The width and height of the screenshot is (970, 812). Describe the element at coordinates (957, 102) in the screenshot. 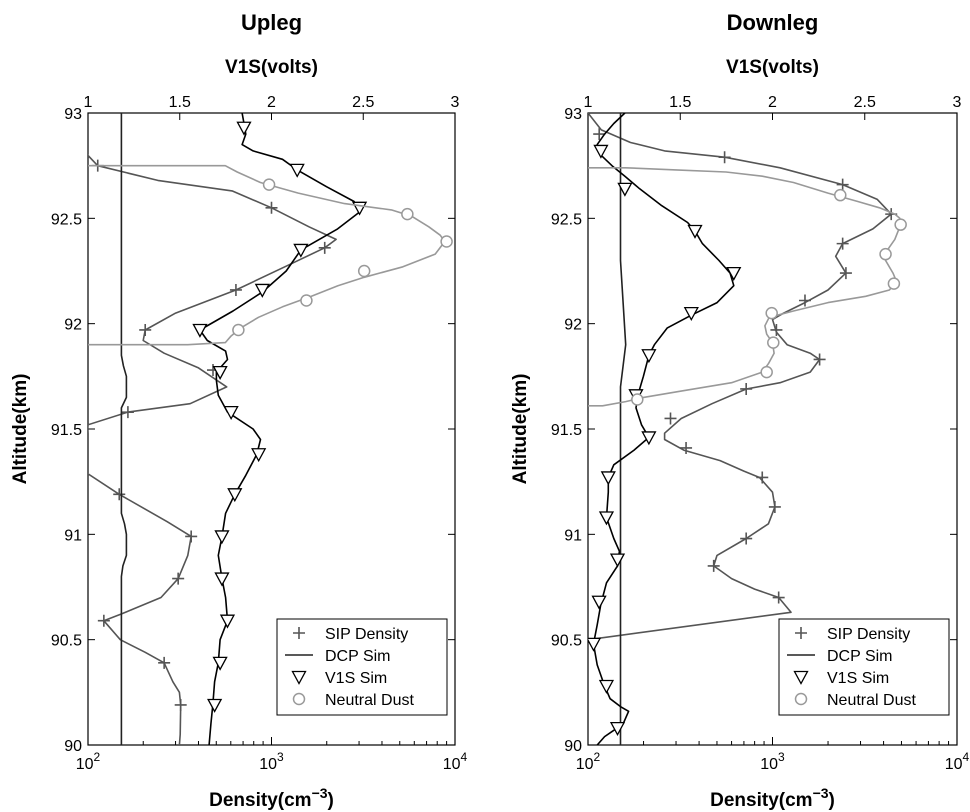

I see `downleg-volts-tick-label: 3` at that location.